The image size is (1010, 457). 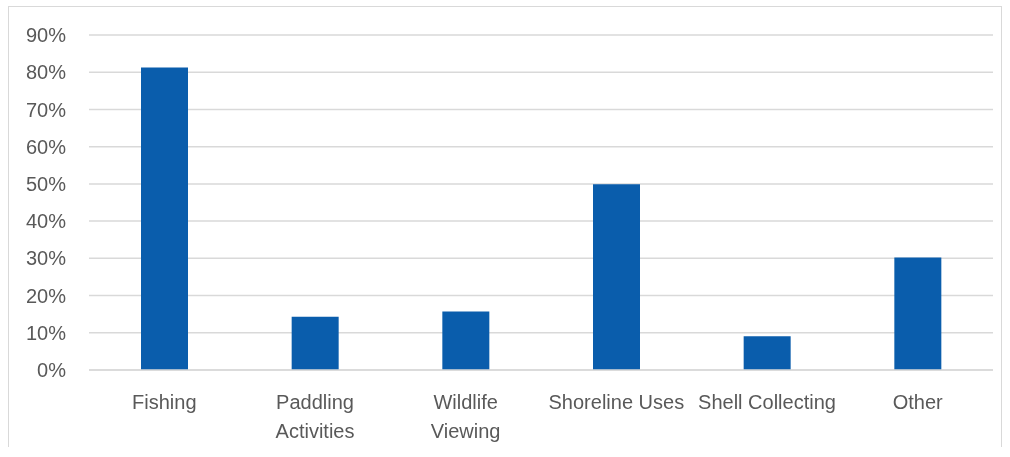 What do you see at coordinates (46, 332) in the screenshot?
I see `y-tick-label: 10%` at bounding box center [46, 332].